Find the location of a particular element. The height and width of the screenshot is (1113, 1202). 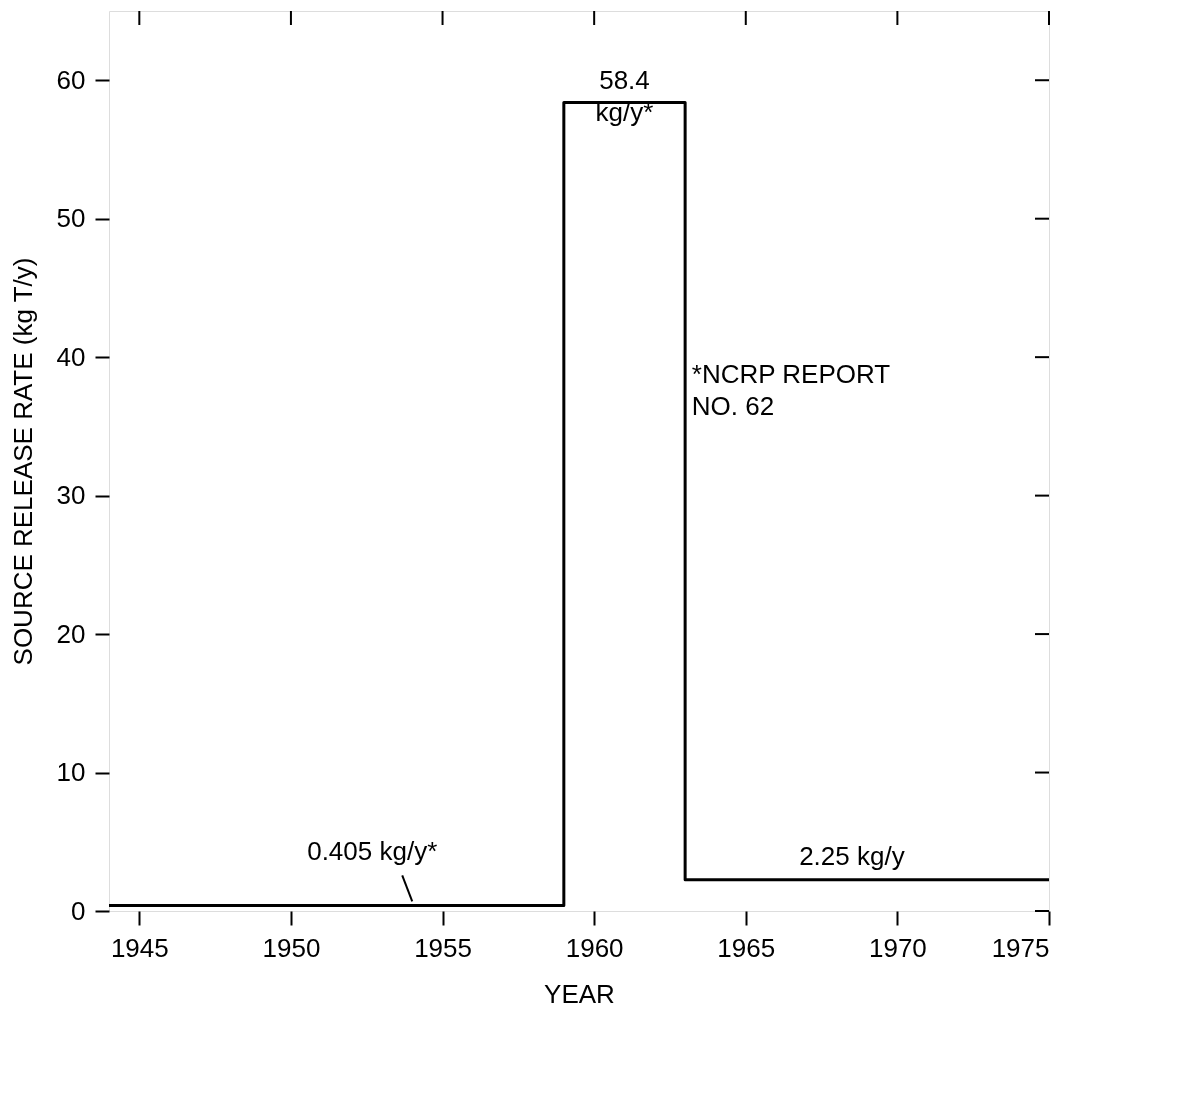

x-tick-label: 1955 is located at coordinates (443, 947).